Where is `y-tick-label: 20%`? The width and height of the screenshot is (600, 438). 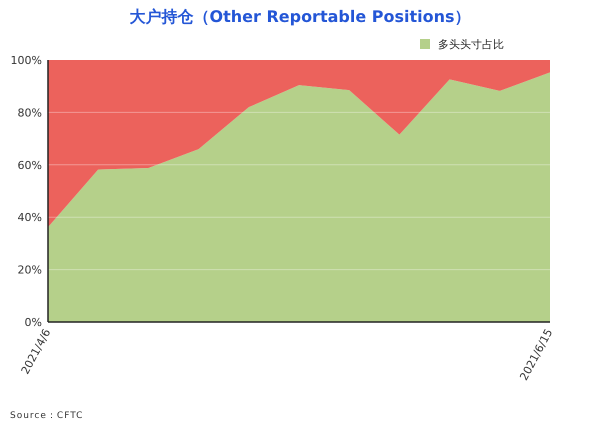 y-tick-label: 20% is located at coordinates (30, 270).